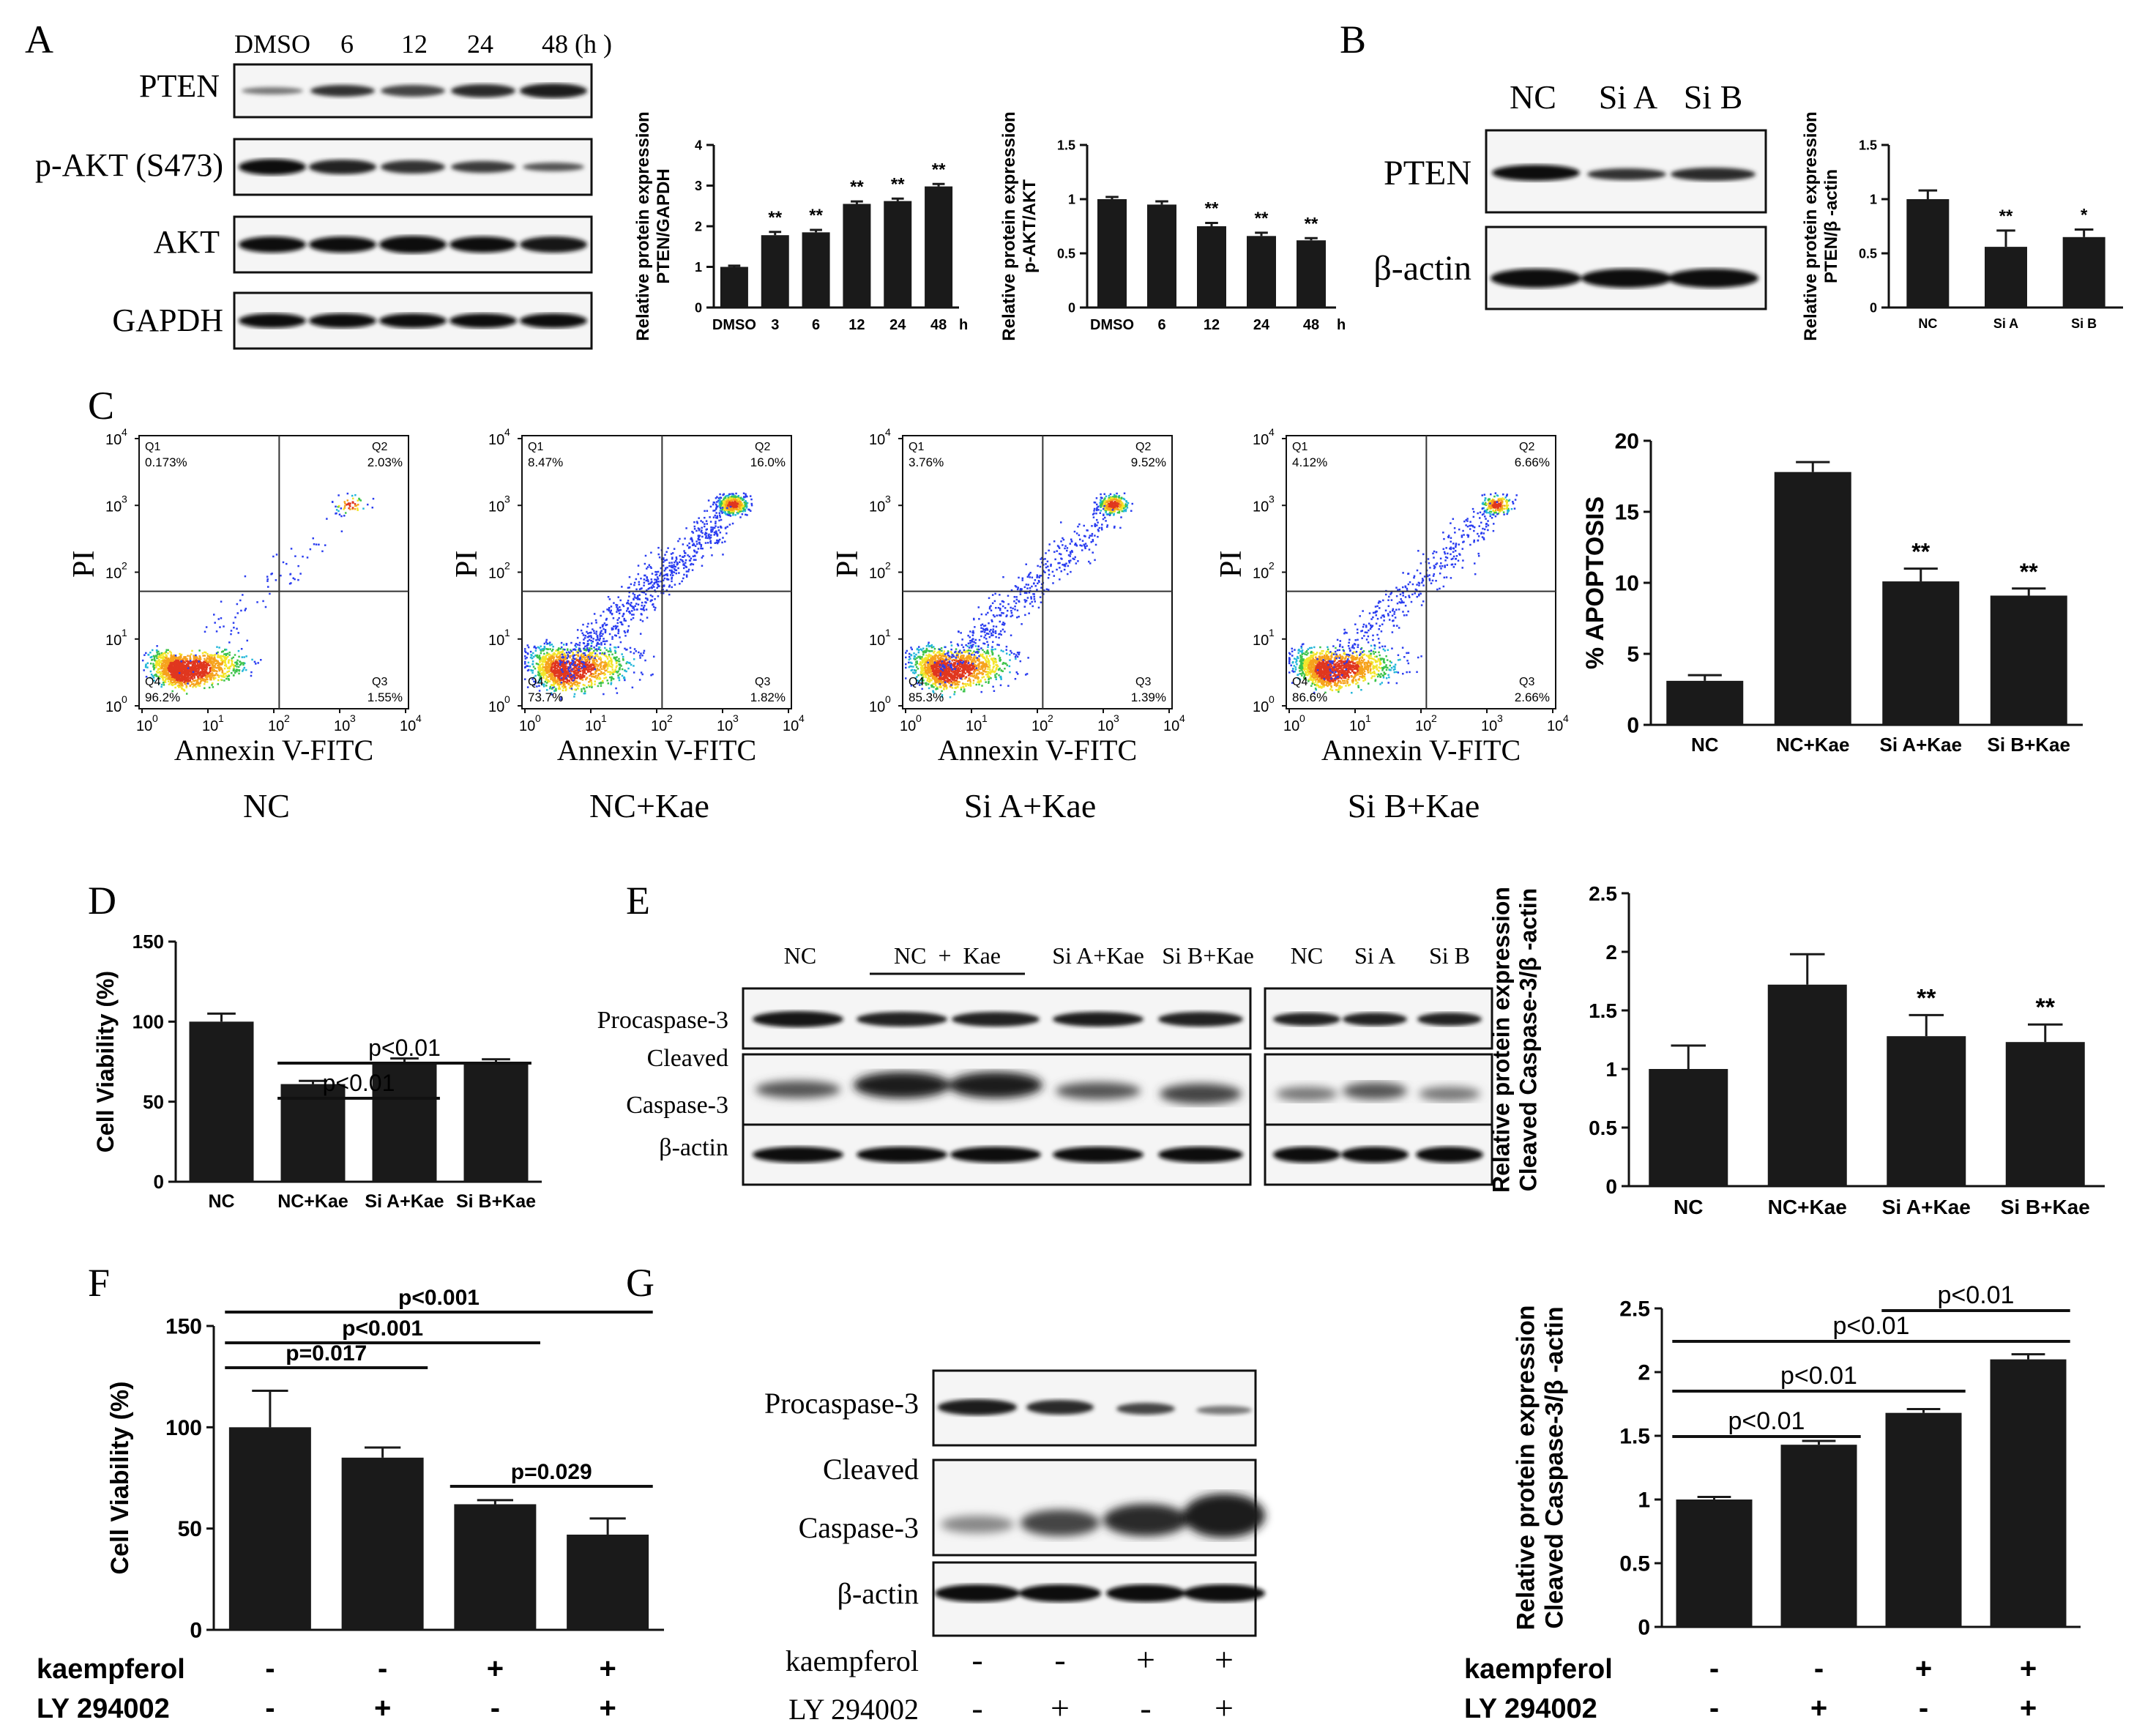 The width and height of the screenshot is (2145, 1736). What do you see at coordinates (113, 574) in the screenshot?
I see `y-tick-label: 10` at bounding box center [113, 574].